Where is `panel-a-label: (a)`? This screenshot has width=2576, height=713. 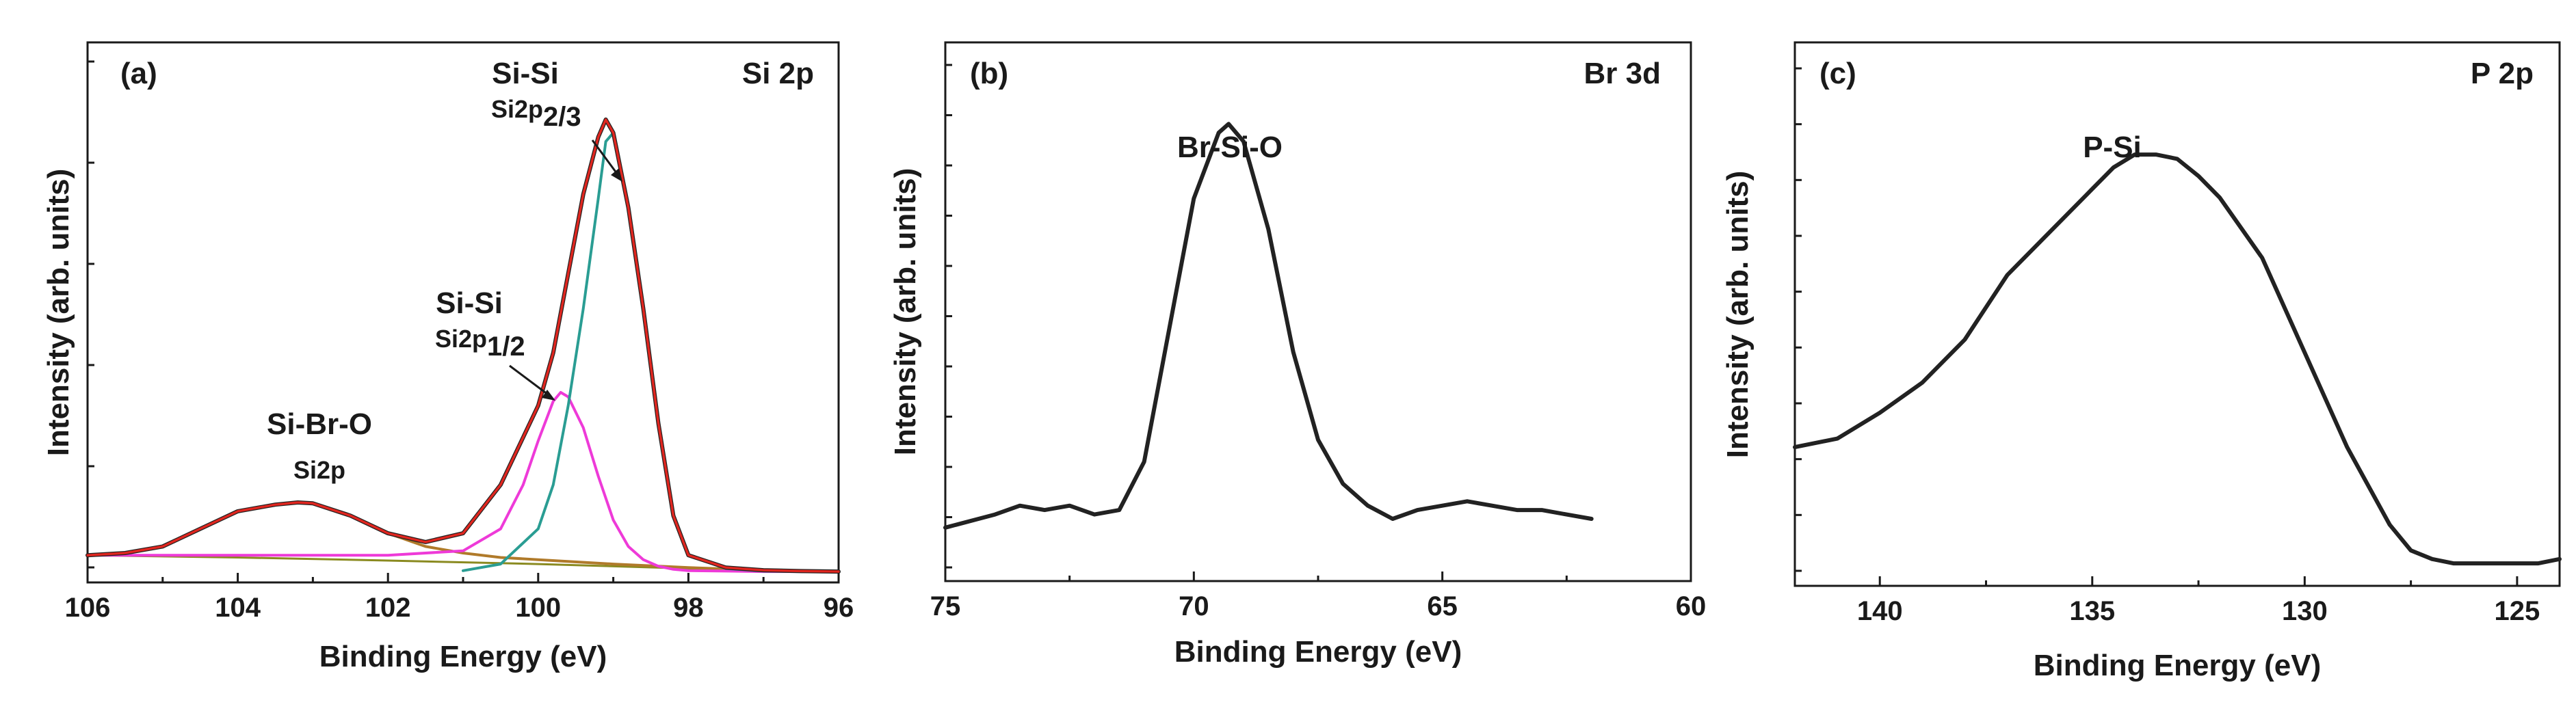 panel-a-label: (a) is located at coordinates (138, 73).